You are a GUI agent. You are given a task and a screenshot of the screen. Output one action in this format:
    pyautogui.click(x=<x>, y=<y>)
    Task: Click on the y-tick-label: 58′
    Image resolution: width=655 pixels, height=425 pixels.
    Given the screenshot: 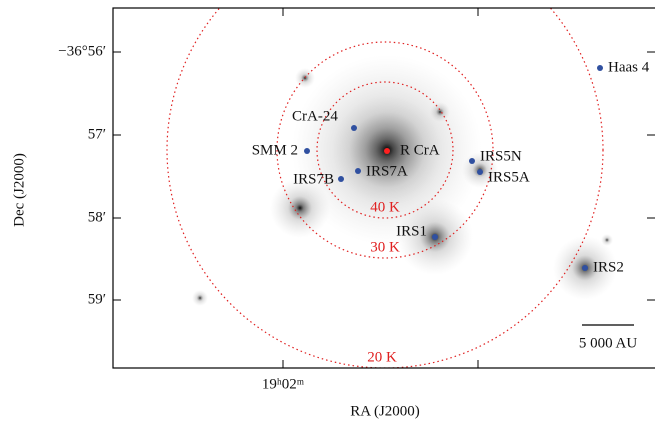 What is the action you would take?
    pyautogui.click(x=97, y=217)
    